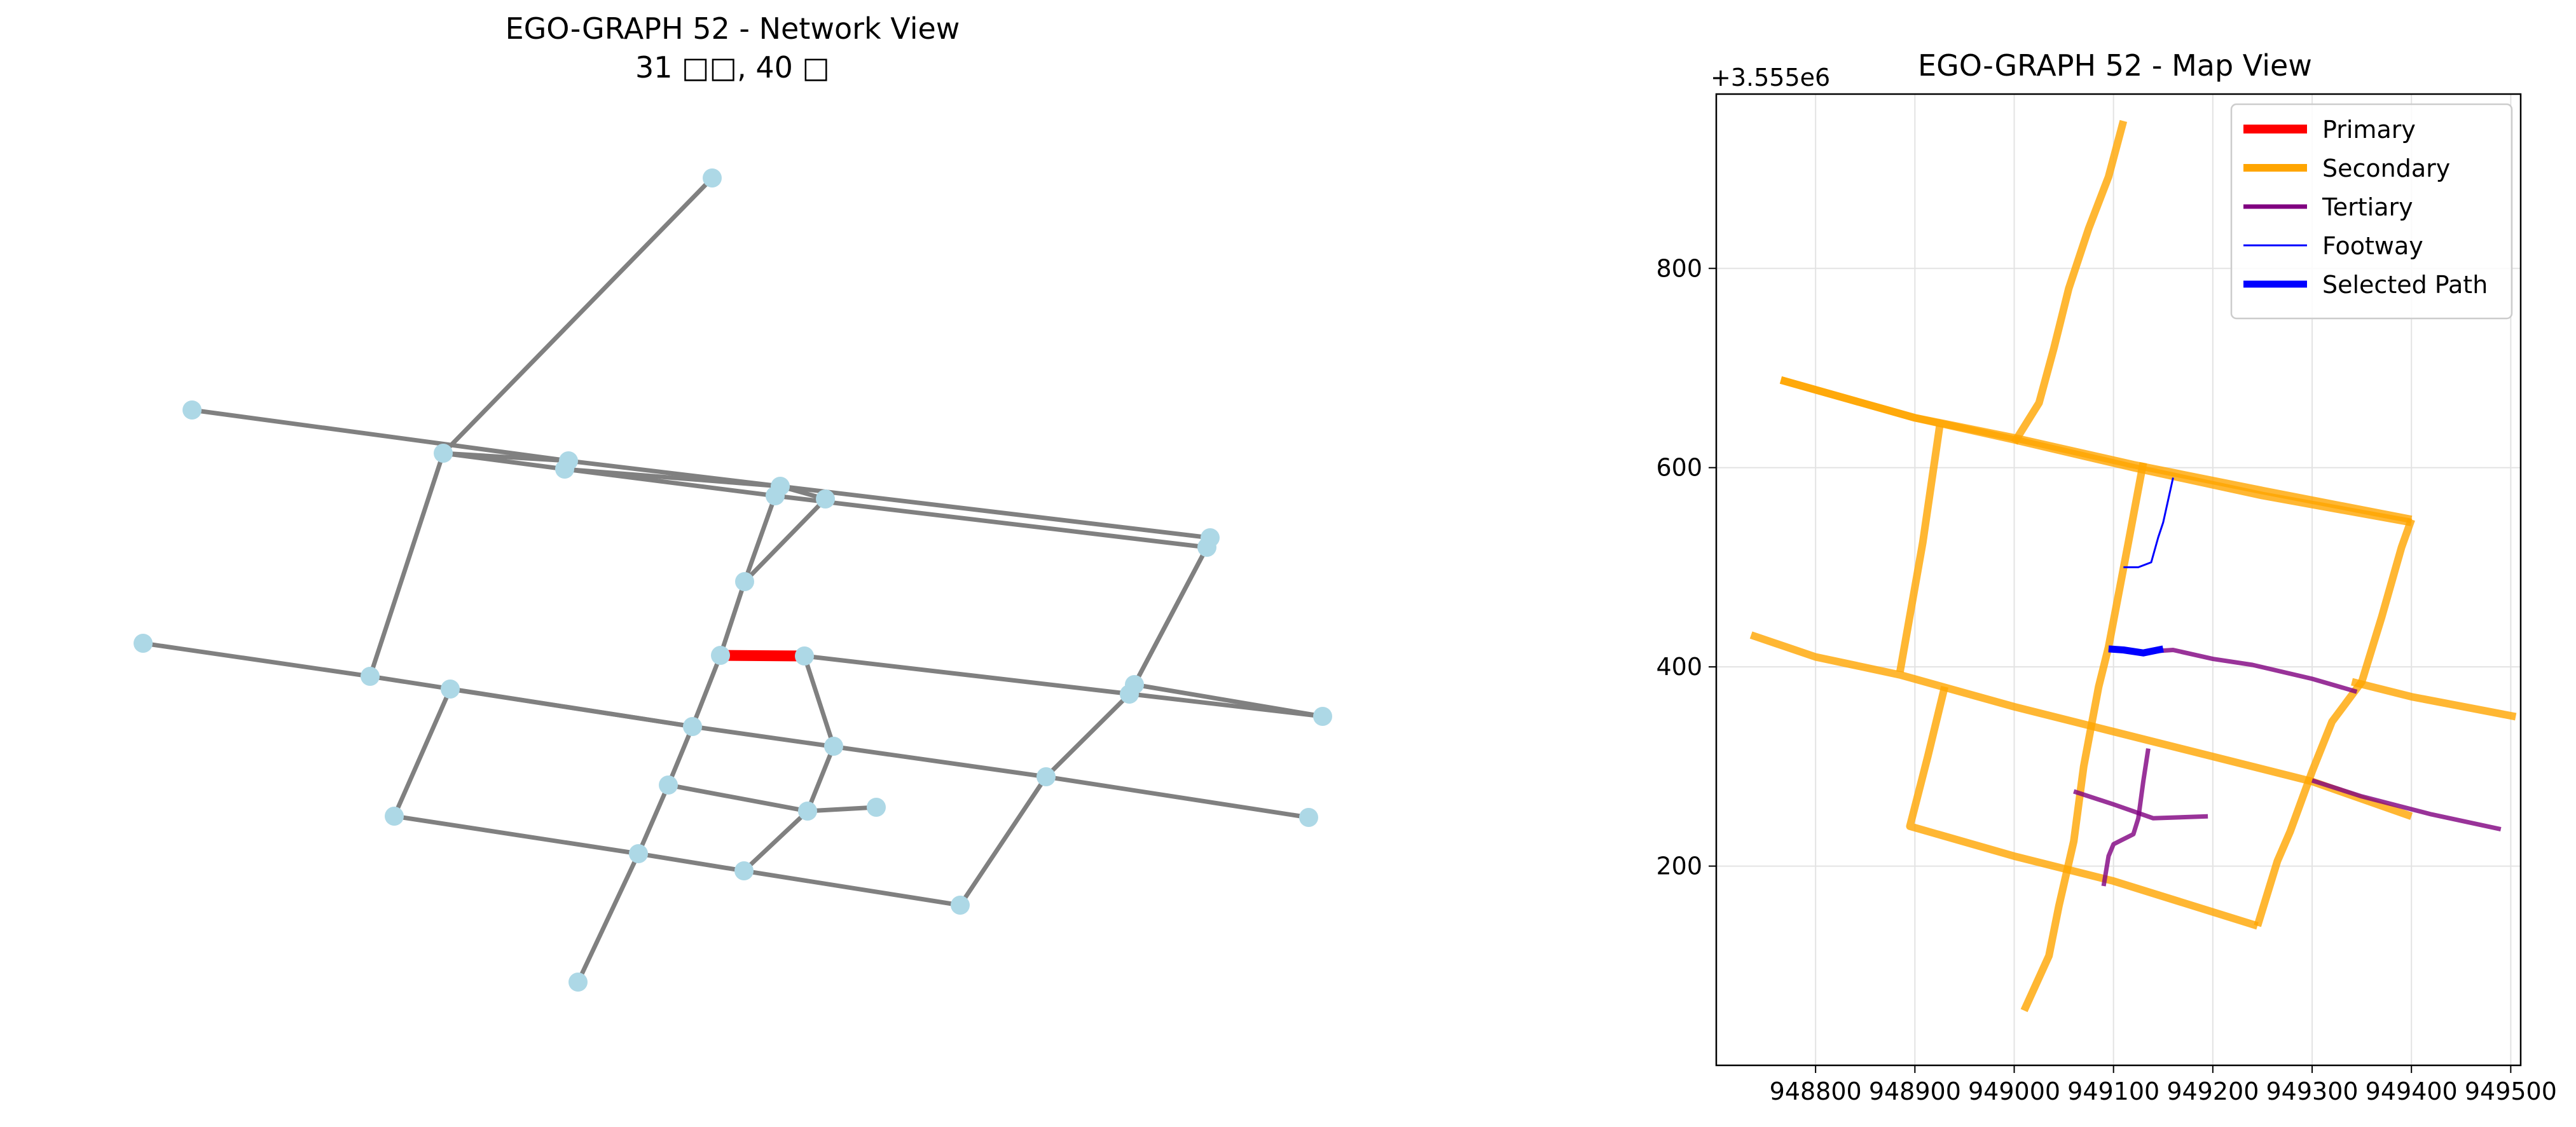  I want to click on map-x-tick-label: 949200, so click(2212, 1091).